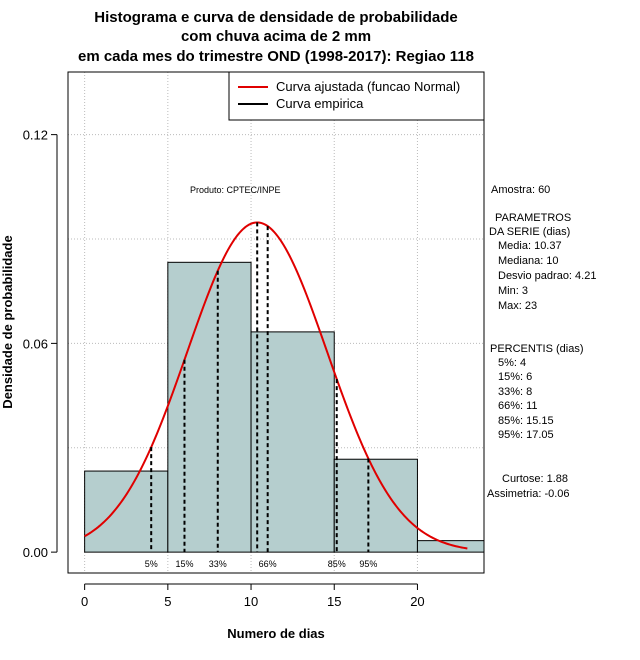 The image size is (640, 660). Describe the element at coordinates (530, 246) in the screenshot. I see `stat-media: Media: 10.37` at that location.